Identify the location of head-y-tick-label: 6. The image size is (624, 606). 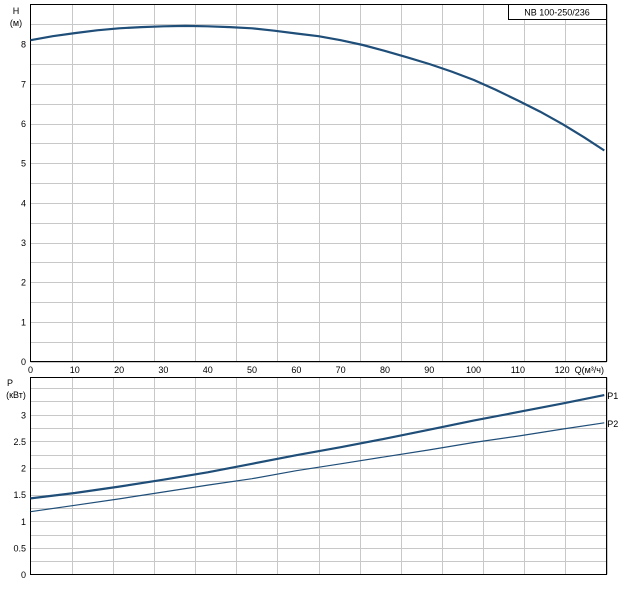
(23, 124).